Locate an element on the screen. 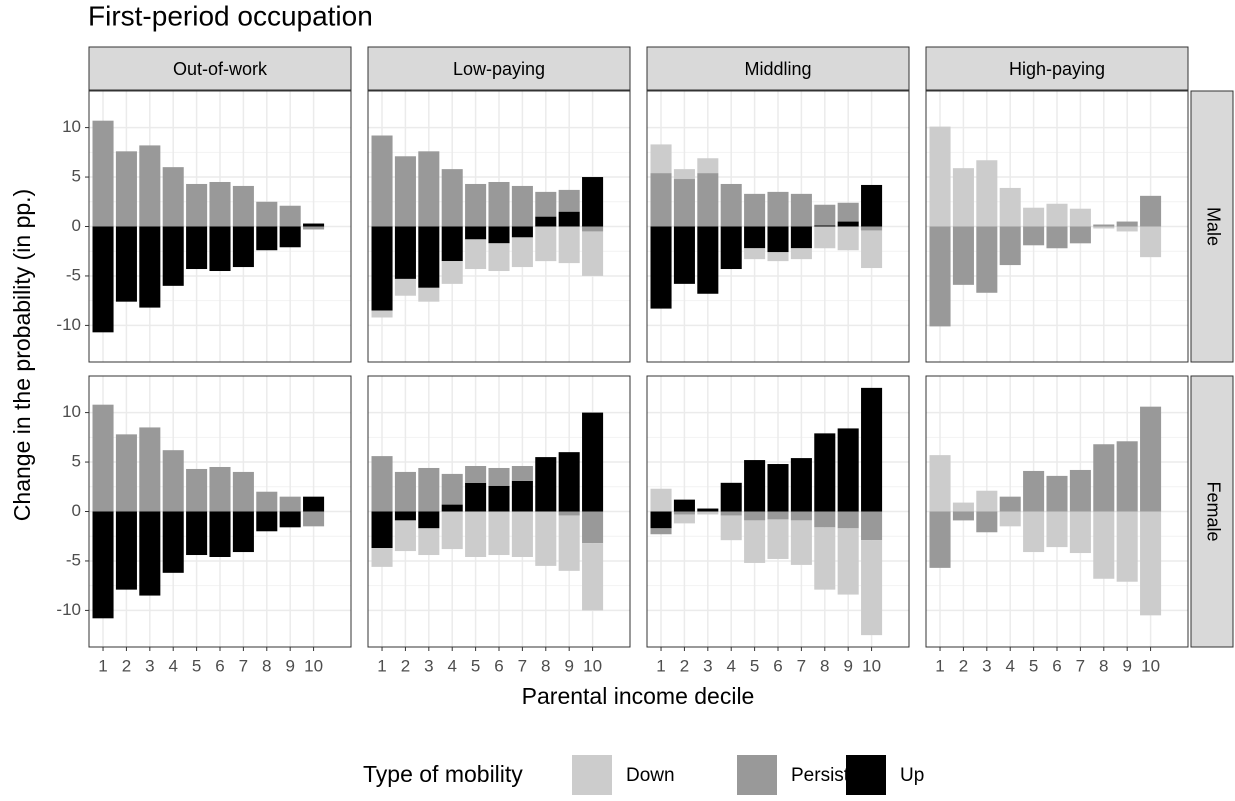 This screenshot has height=801, width=1235. x-tick-label: 2 is located at coordinates (684, 665).